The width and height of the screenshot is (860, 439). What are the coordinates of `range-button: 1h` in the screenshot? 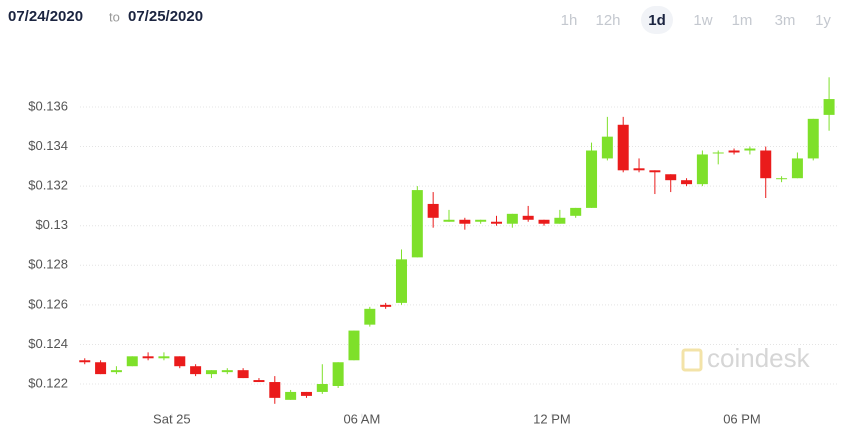 It's located at (569, 20).